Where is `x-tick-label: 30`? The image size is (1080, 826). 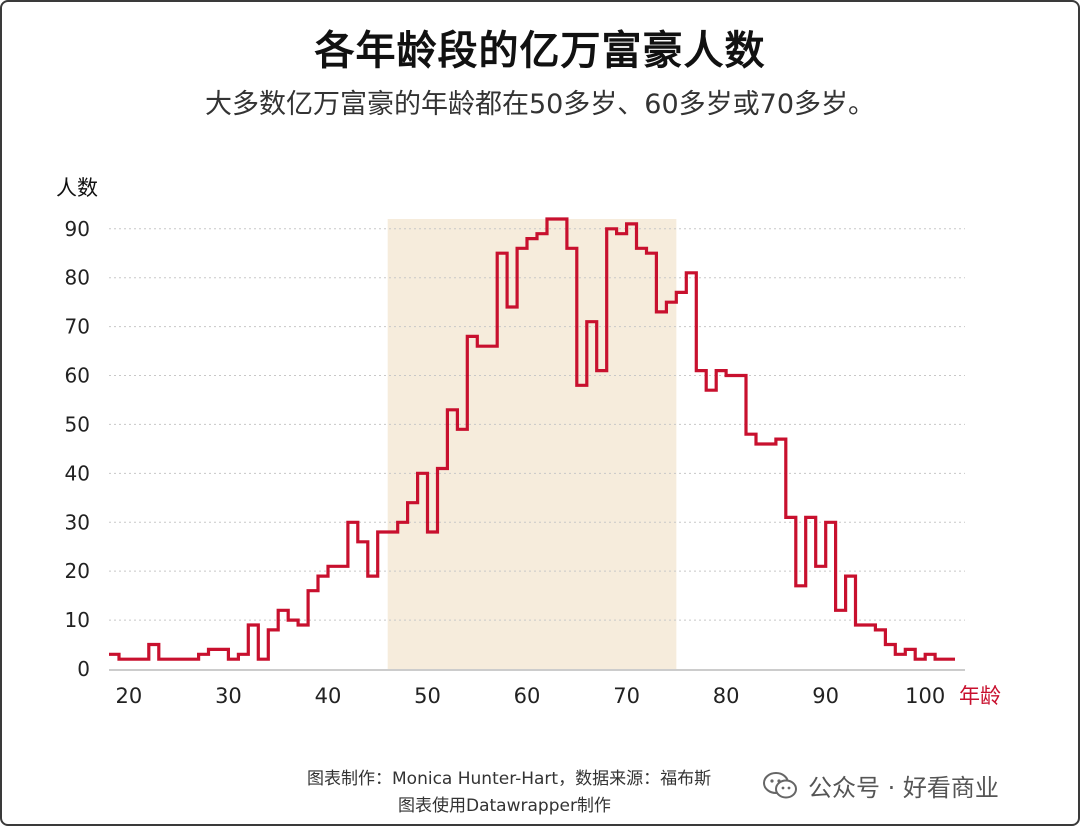
x-tick-label: 30 is located at coordinates (228, 696).